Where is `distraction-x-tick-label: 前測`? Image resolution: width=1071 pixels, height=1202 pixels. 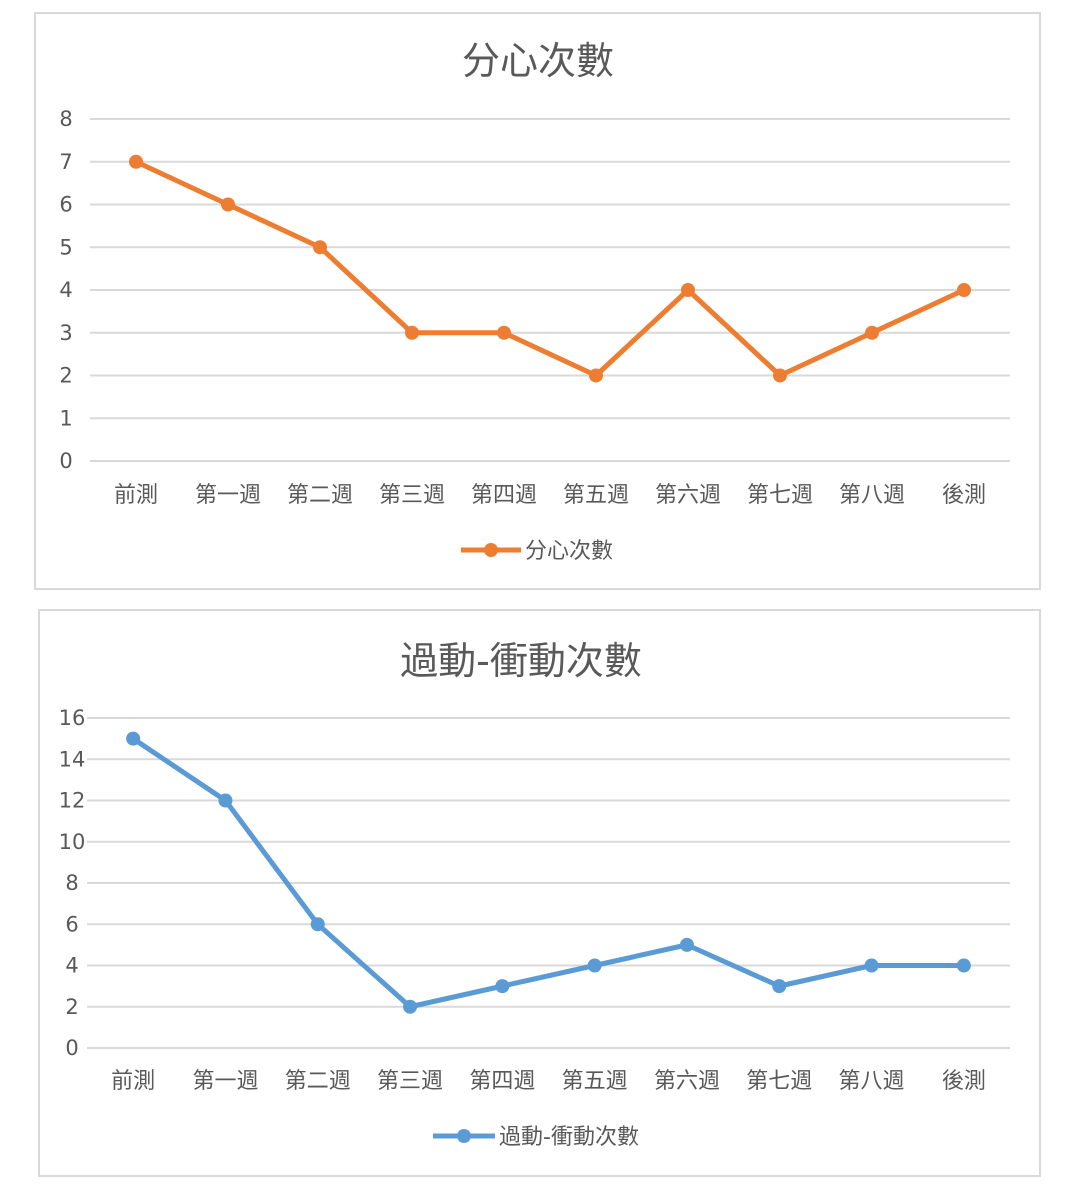 distraction-x-tick-label: 前測 is located at coordinates (136, 495).